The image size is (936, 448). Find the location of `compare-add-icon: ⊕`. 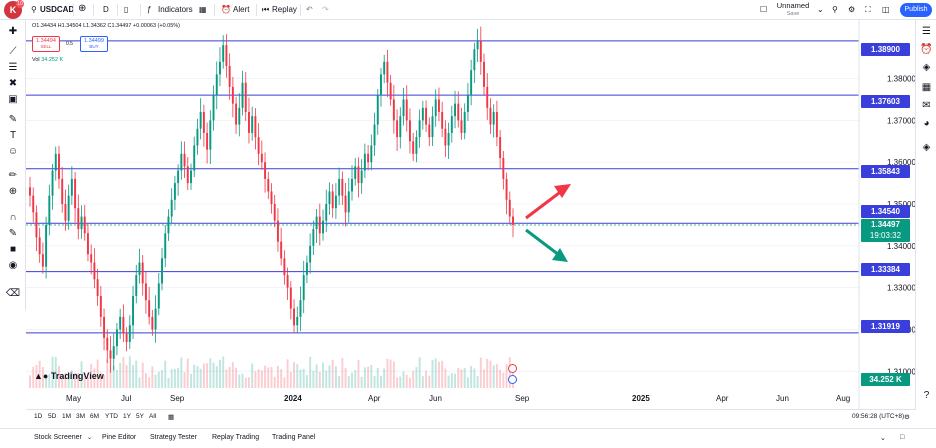

compare-add-icon: ⊕ is located at coordinates (82, 8).